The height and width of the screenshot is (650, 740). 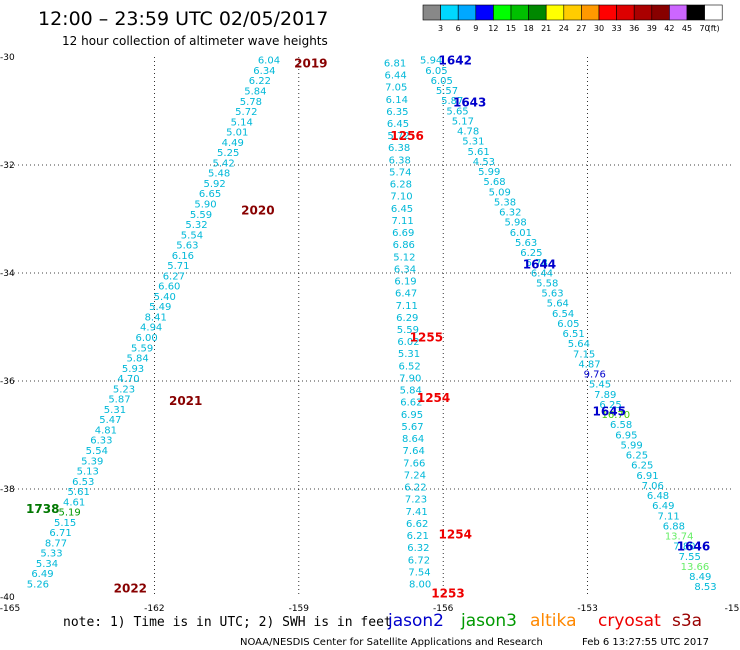 I want to click on wave-height-point: 7.89, so click(x=605, y=395).